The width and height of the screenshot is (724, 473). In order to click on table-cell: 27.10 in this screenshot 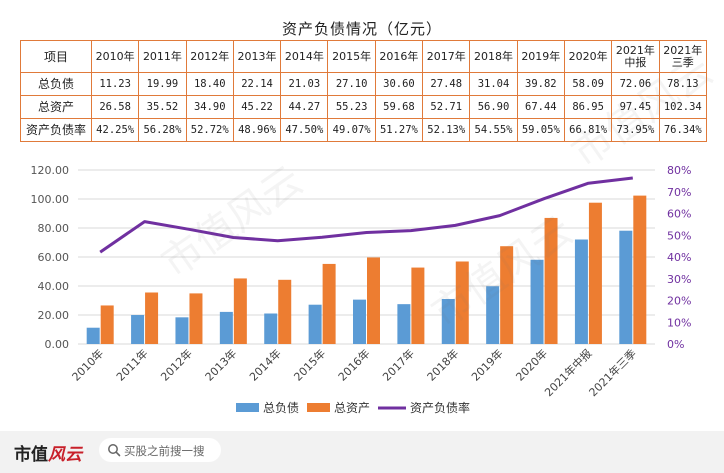, I will do `click(351, 84)`.